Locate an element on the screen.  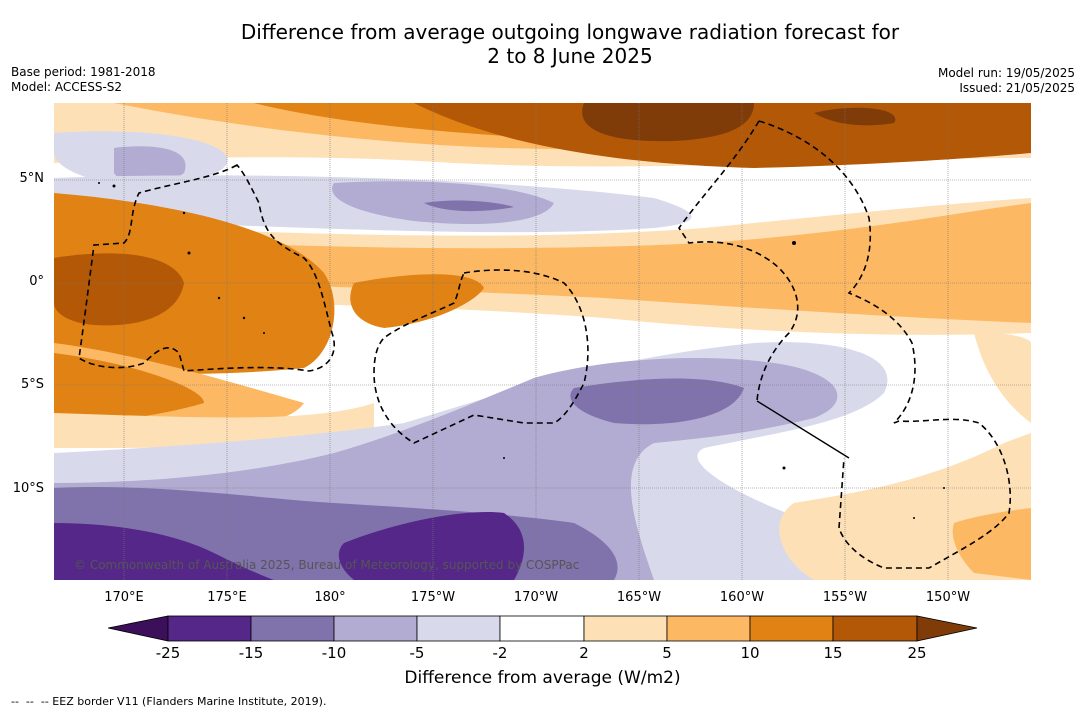
lon-label-175w: 175°W is located at coordinates (433, 597).